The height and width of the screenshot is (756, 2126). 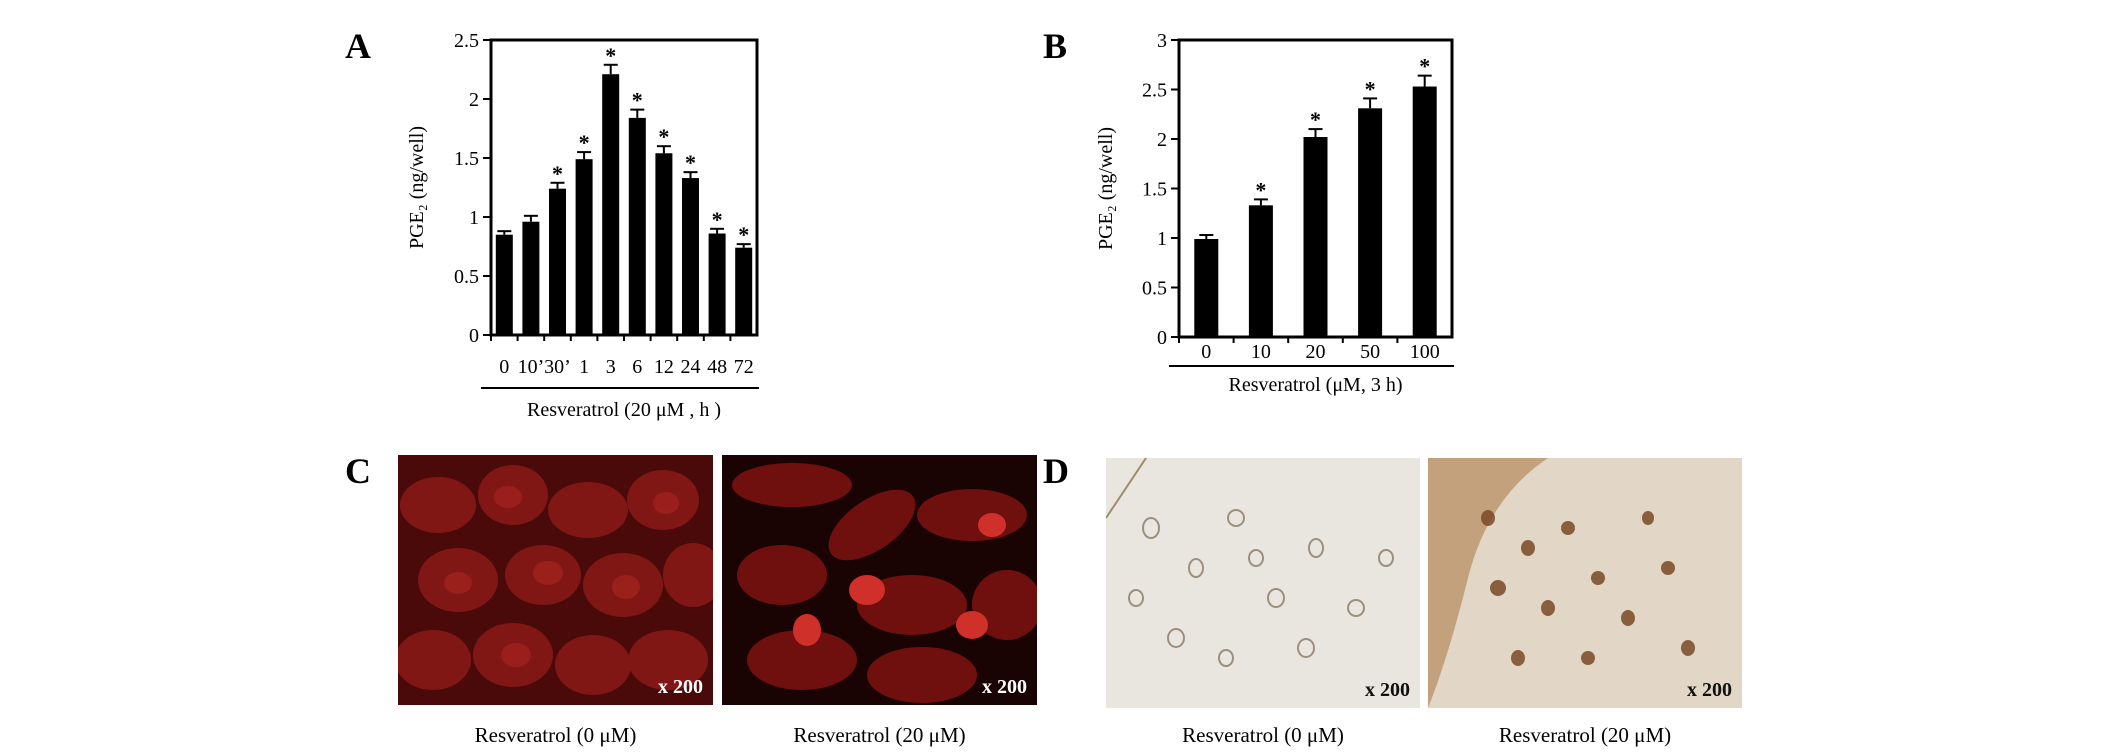 I want to click on x-tick-label: 72, so click(x=744, y=367).